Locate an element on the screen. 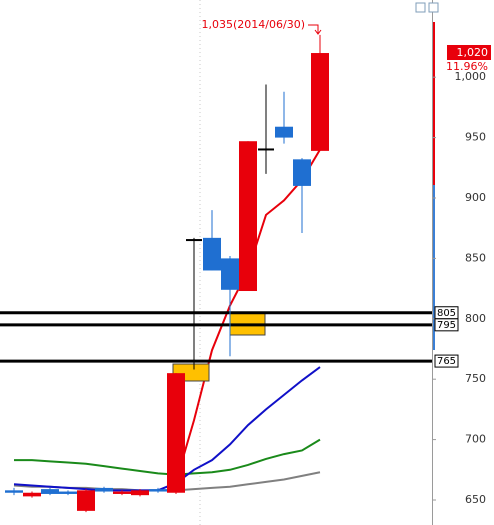  last-price-box is located at coordinates (469, 52).